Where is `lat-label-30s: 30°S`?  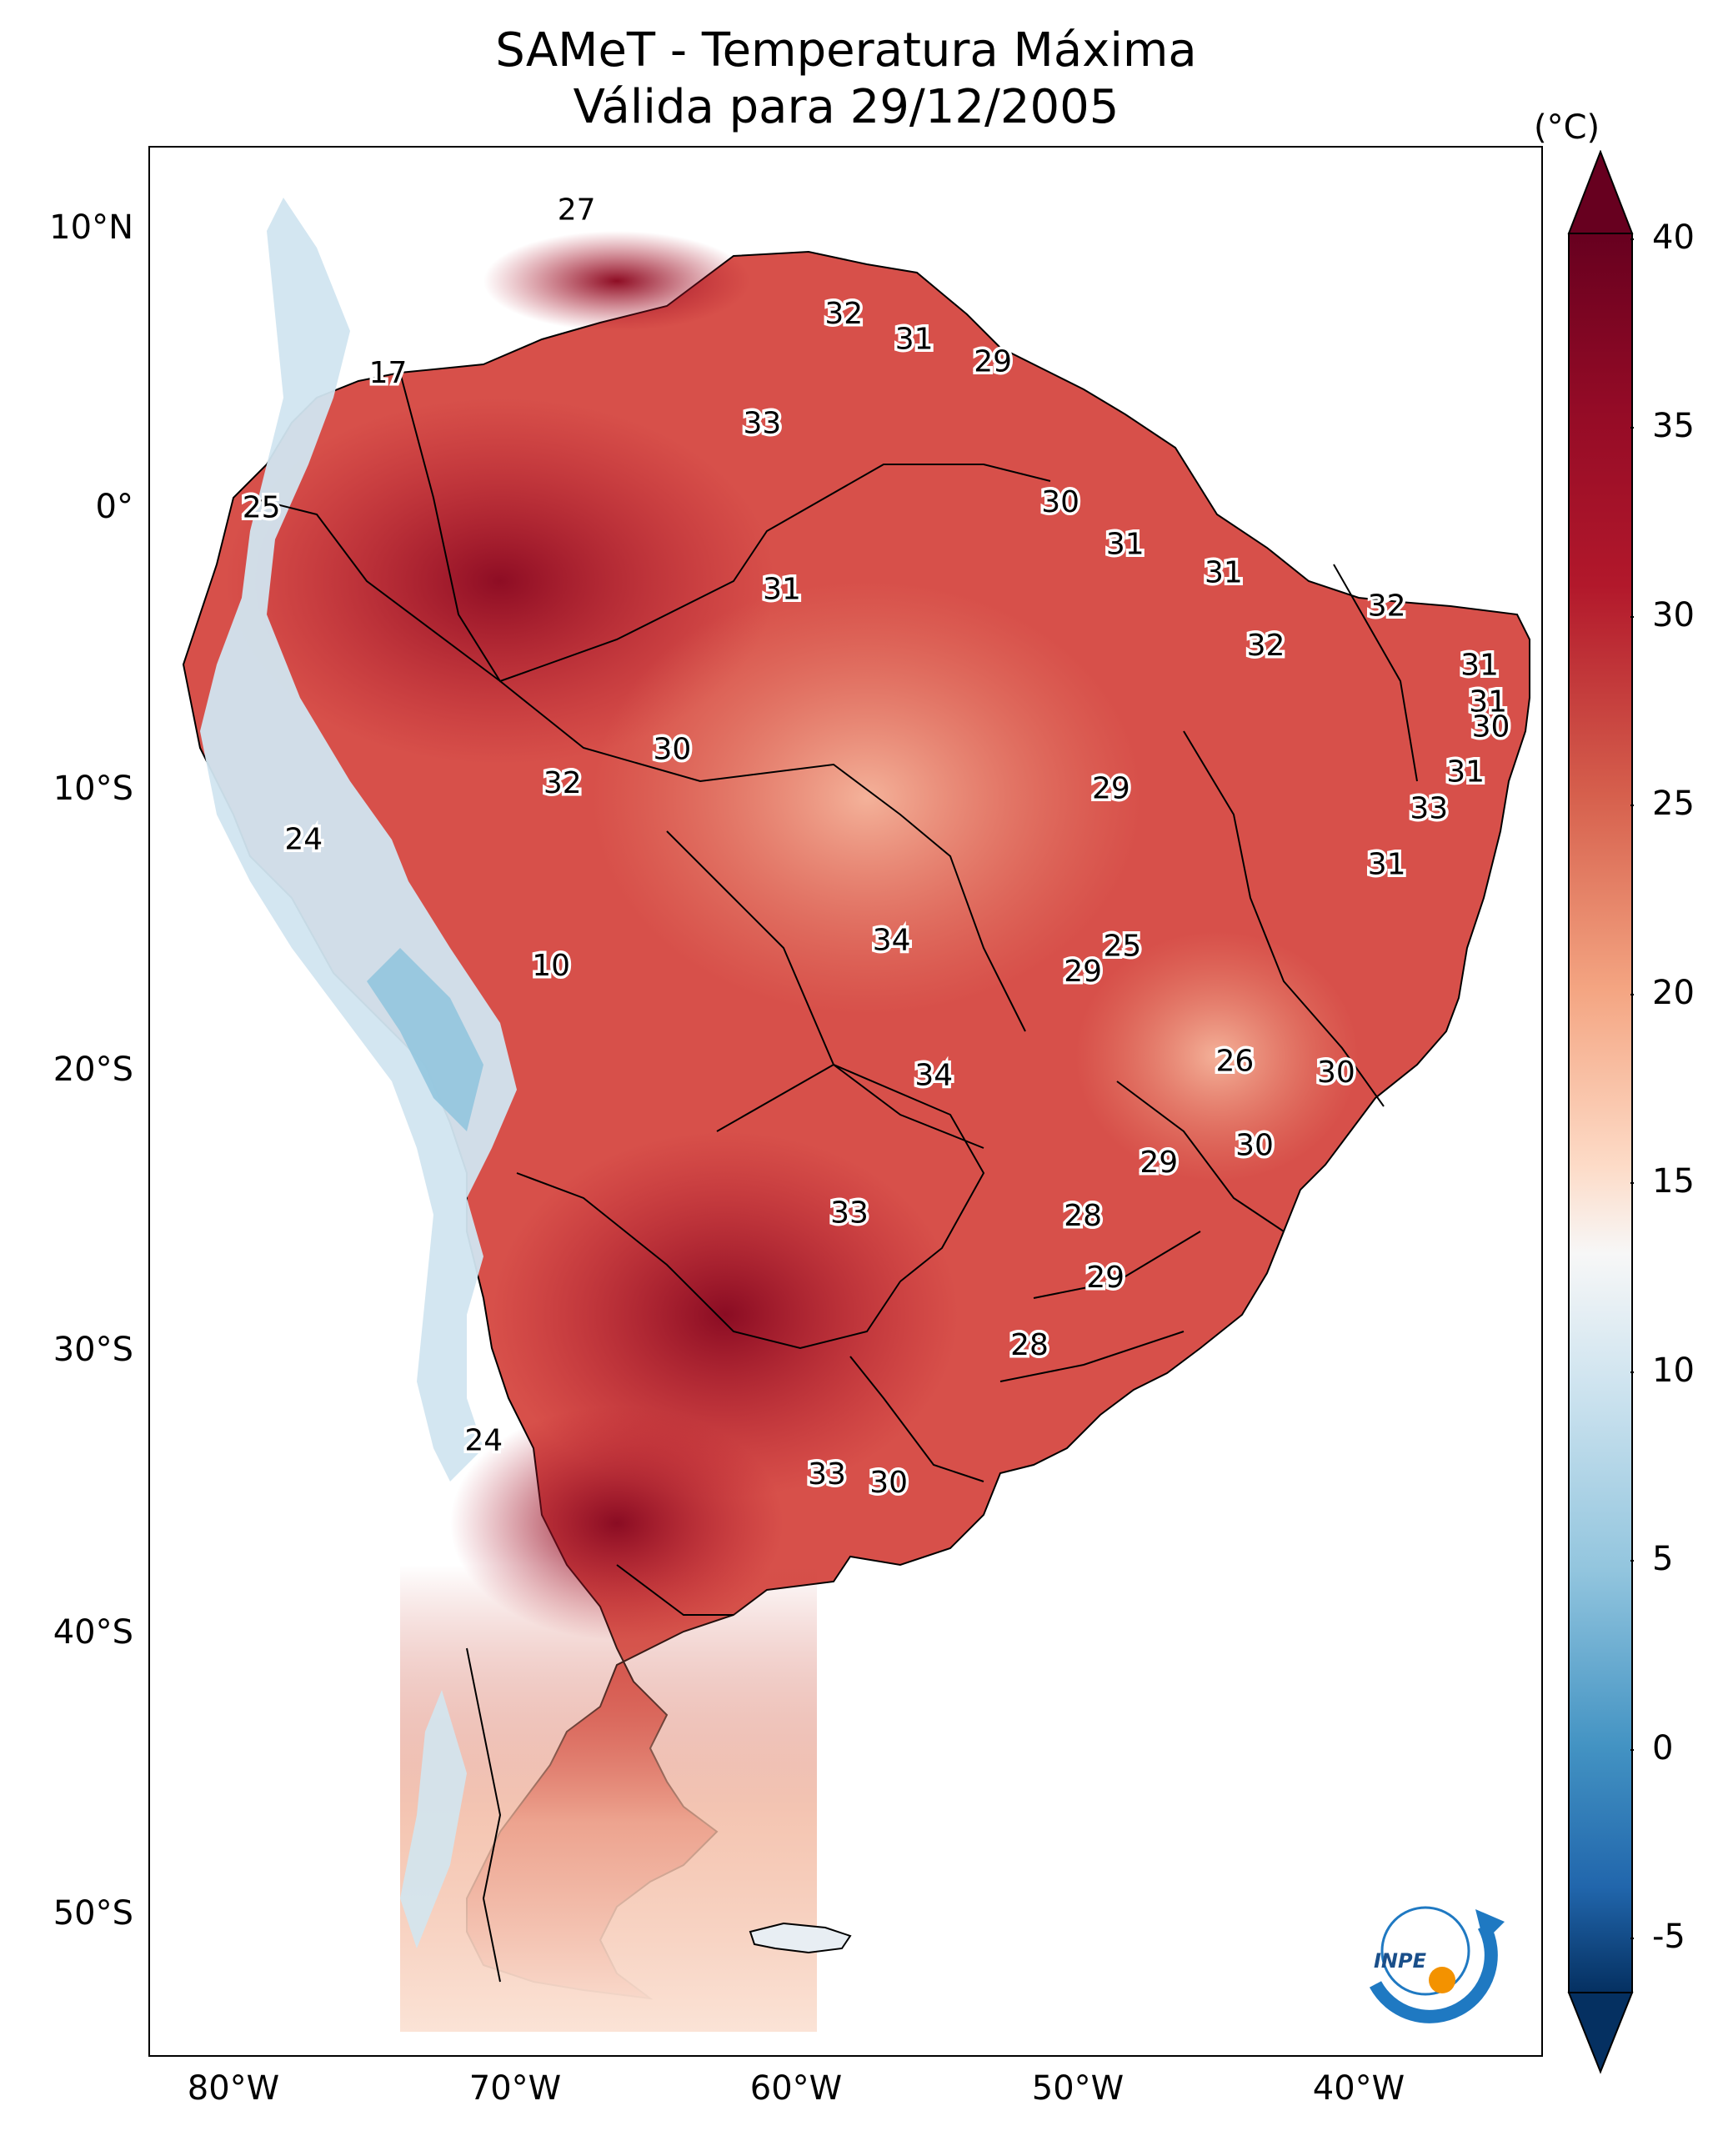
lat-label-30s: 30°S is located at coordinates (93, 1350).